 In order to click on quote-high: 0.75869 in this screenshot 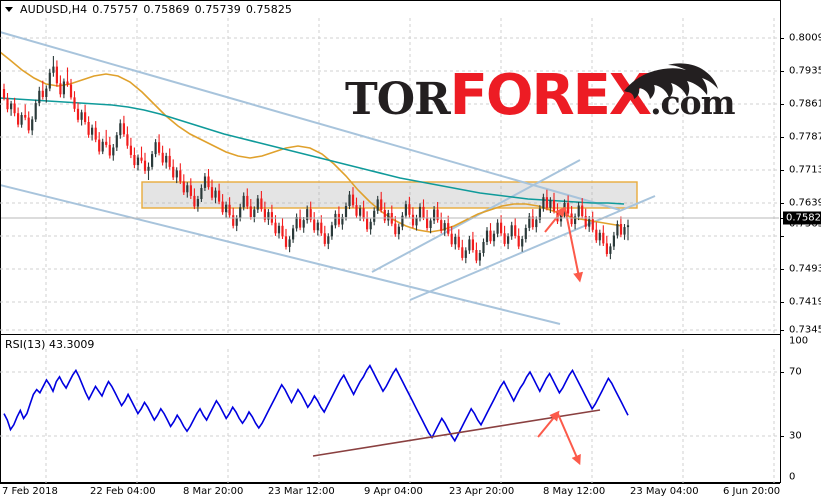, I will do `click(166, 9)`.